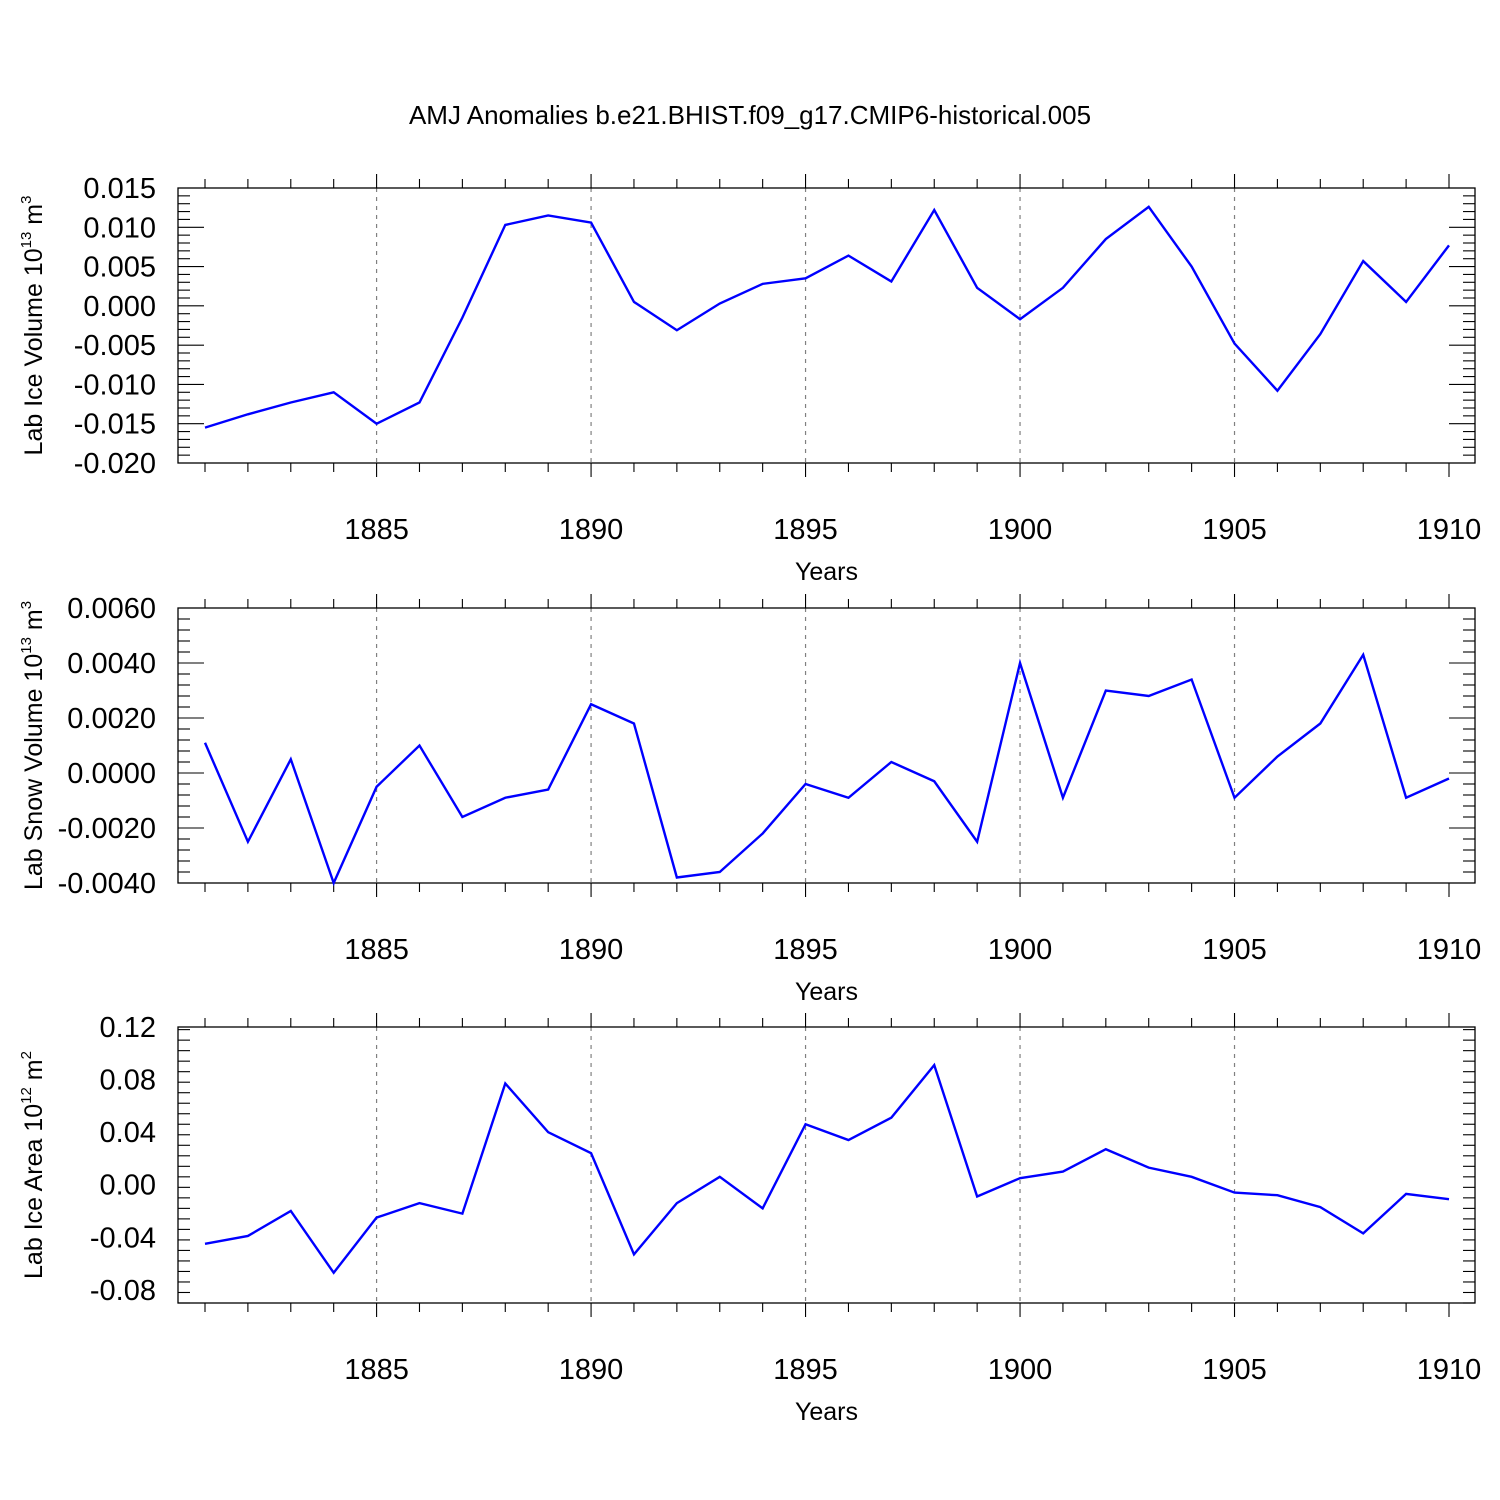  I want to click on y-tick-label: -0.015, so click(115, 425).